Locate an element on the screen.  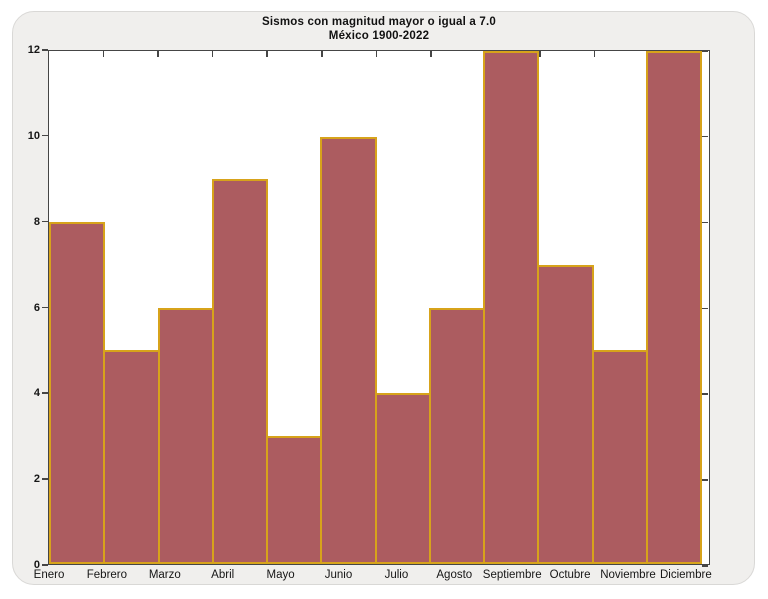
chart-subtitle: México 1900-2022 is located at coordinates (379, 35).